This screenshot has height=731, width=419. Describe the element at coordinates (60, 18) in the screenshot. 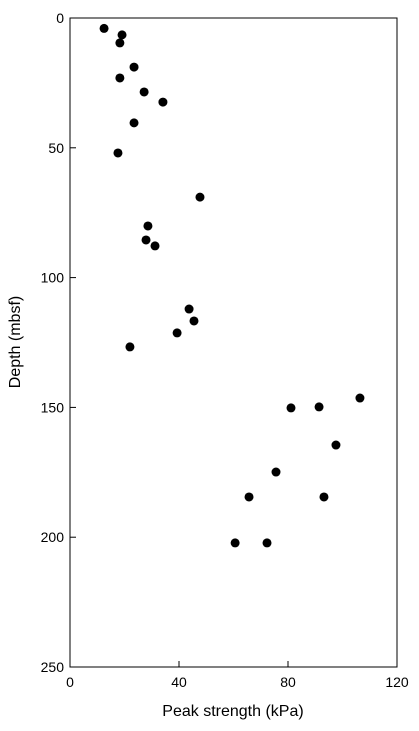

I see `y-tick-label: 0` at that location.